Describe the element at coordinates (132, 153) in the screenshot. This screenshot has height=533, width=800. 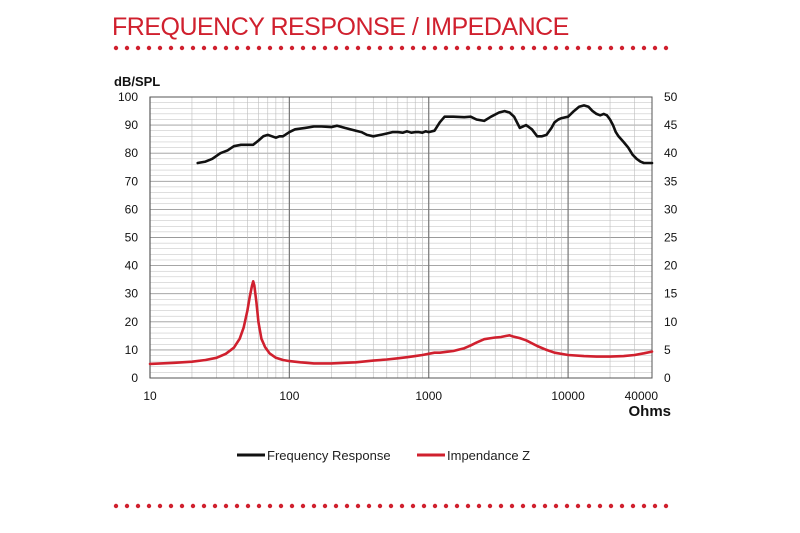
I see `y-tick-label: 80` at that location.